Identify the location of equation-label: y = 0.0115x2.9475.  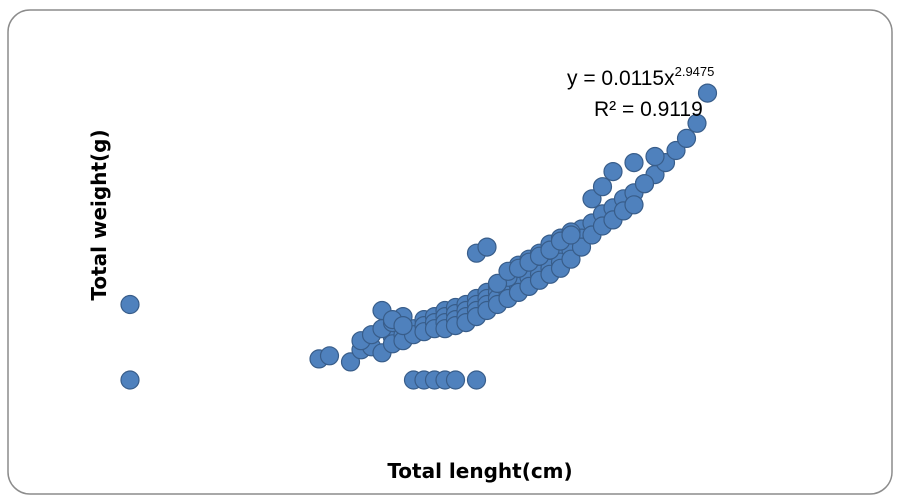
(640, 77).